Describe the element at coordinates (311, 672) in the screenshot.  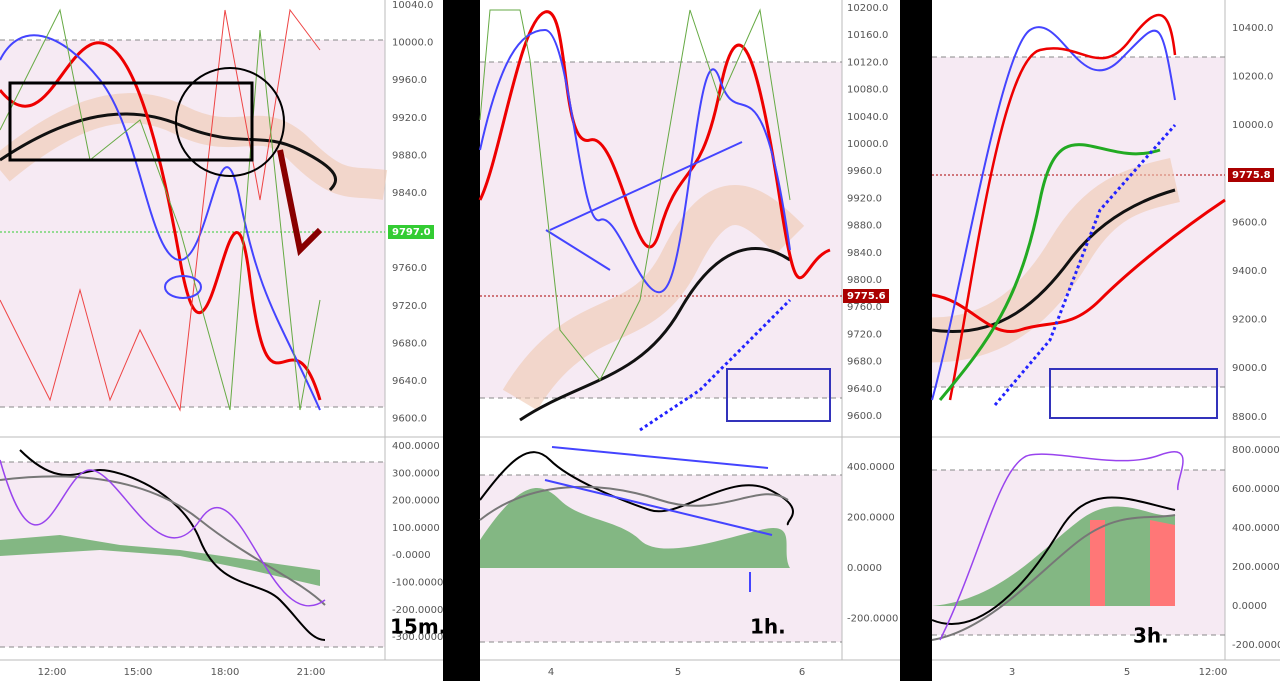
I see `x-tick-label: 21:00` at that location.